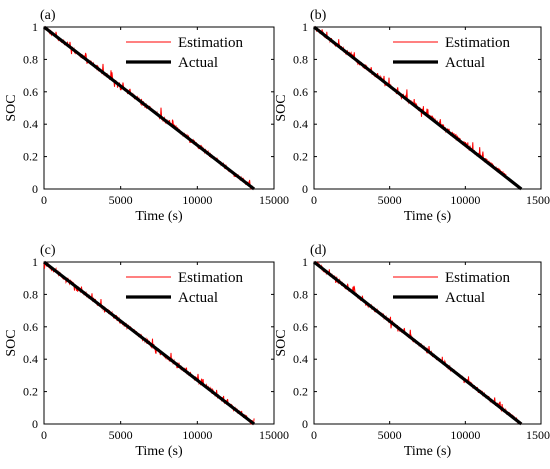  Describe the element at coordinates (48, 15) in the screenshot. I see `panel-label: (a)` at that location.